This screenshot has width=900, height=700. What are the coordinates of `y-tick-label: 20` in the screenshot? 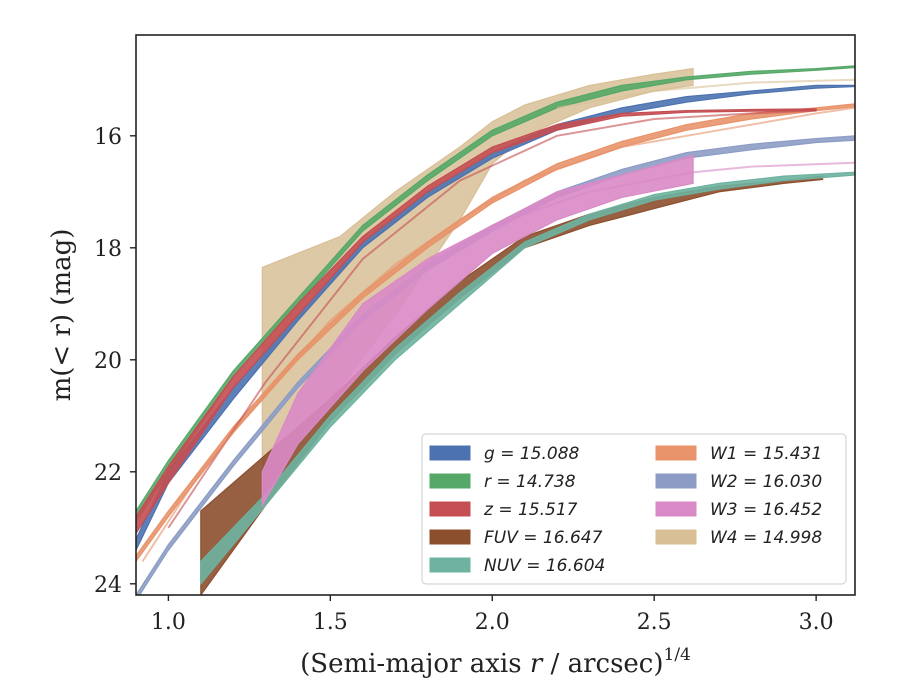 It's located at (108, 361).